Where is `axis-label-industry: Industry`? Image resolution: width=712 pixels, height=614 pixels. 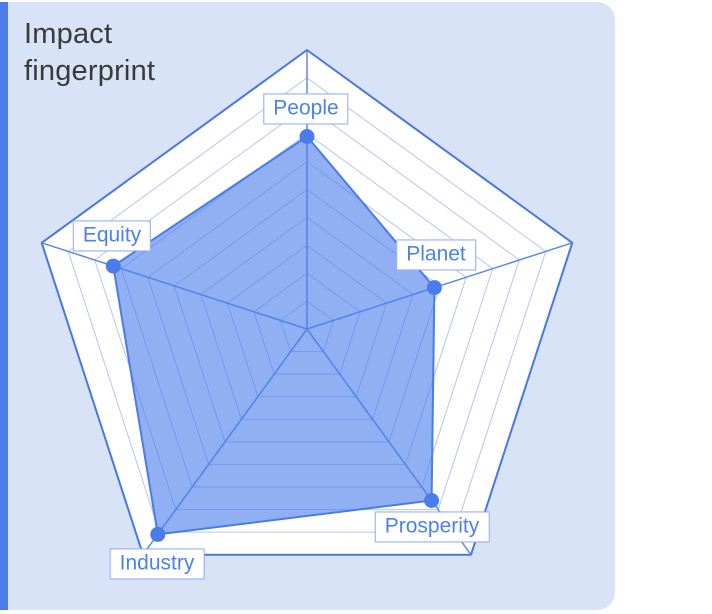
axis-label-industry: Industry is located at coordinates (157, 564).